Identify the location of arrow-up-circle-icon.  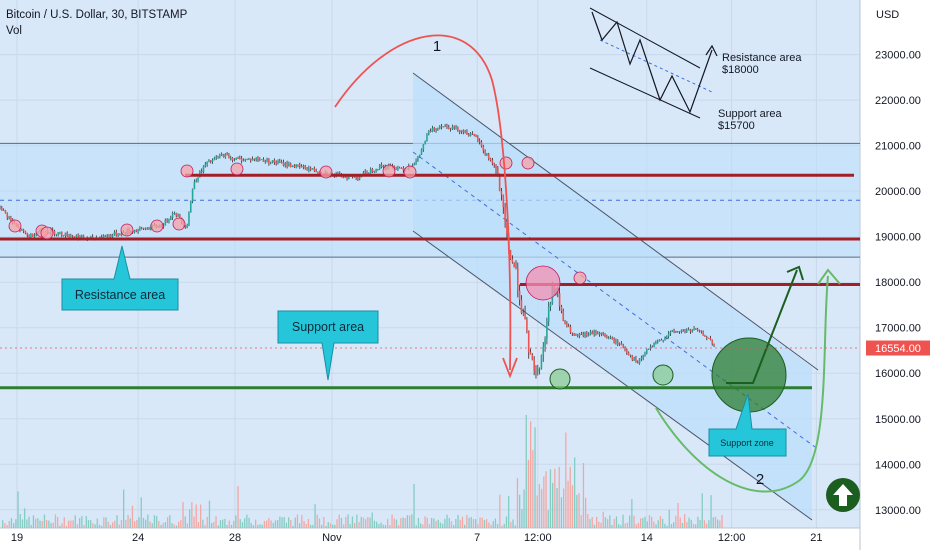
(843, 495).